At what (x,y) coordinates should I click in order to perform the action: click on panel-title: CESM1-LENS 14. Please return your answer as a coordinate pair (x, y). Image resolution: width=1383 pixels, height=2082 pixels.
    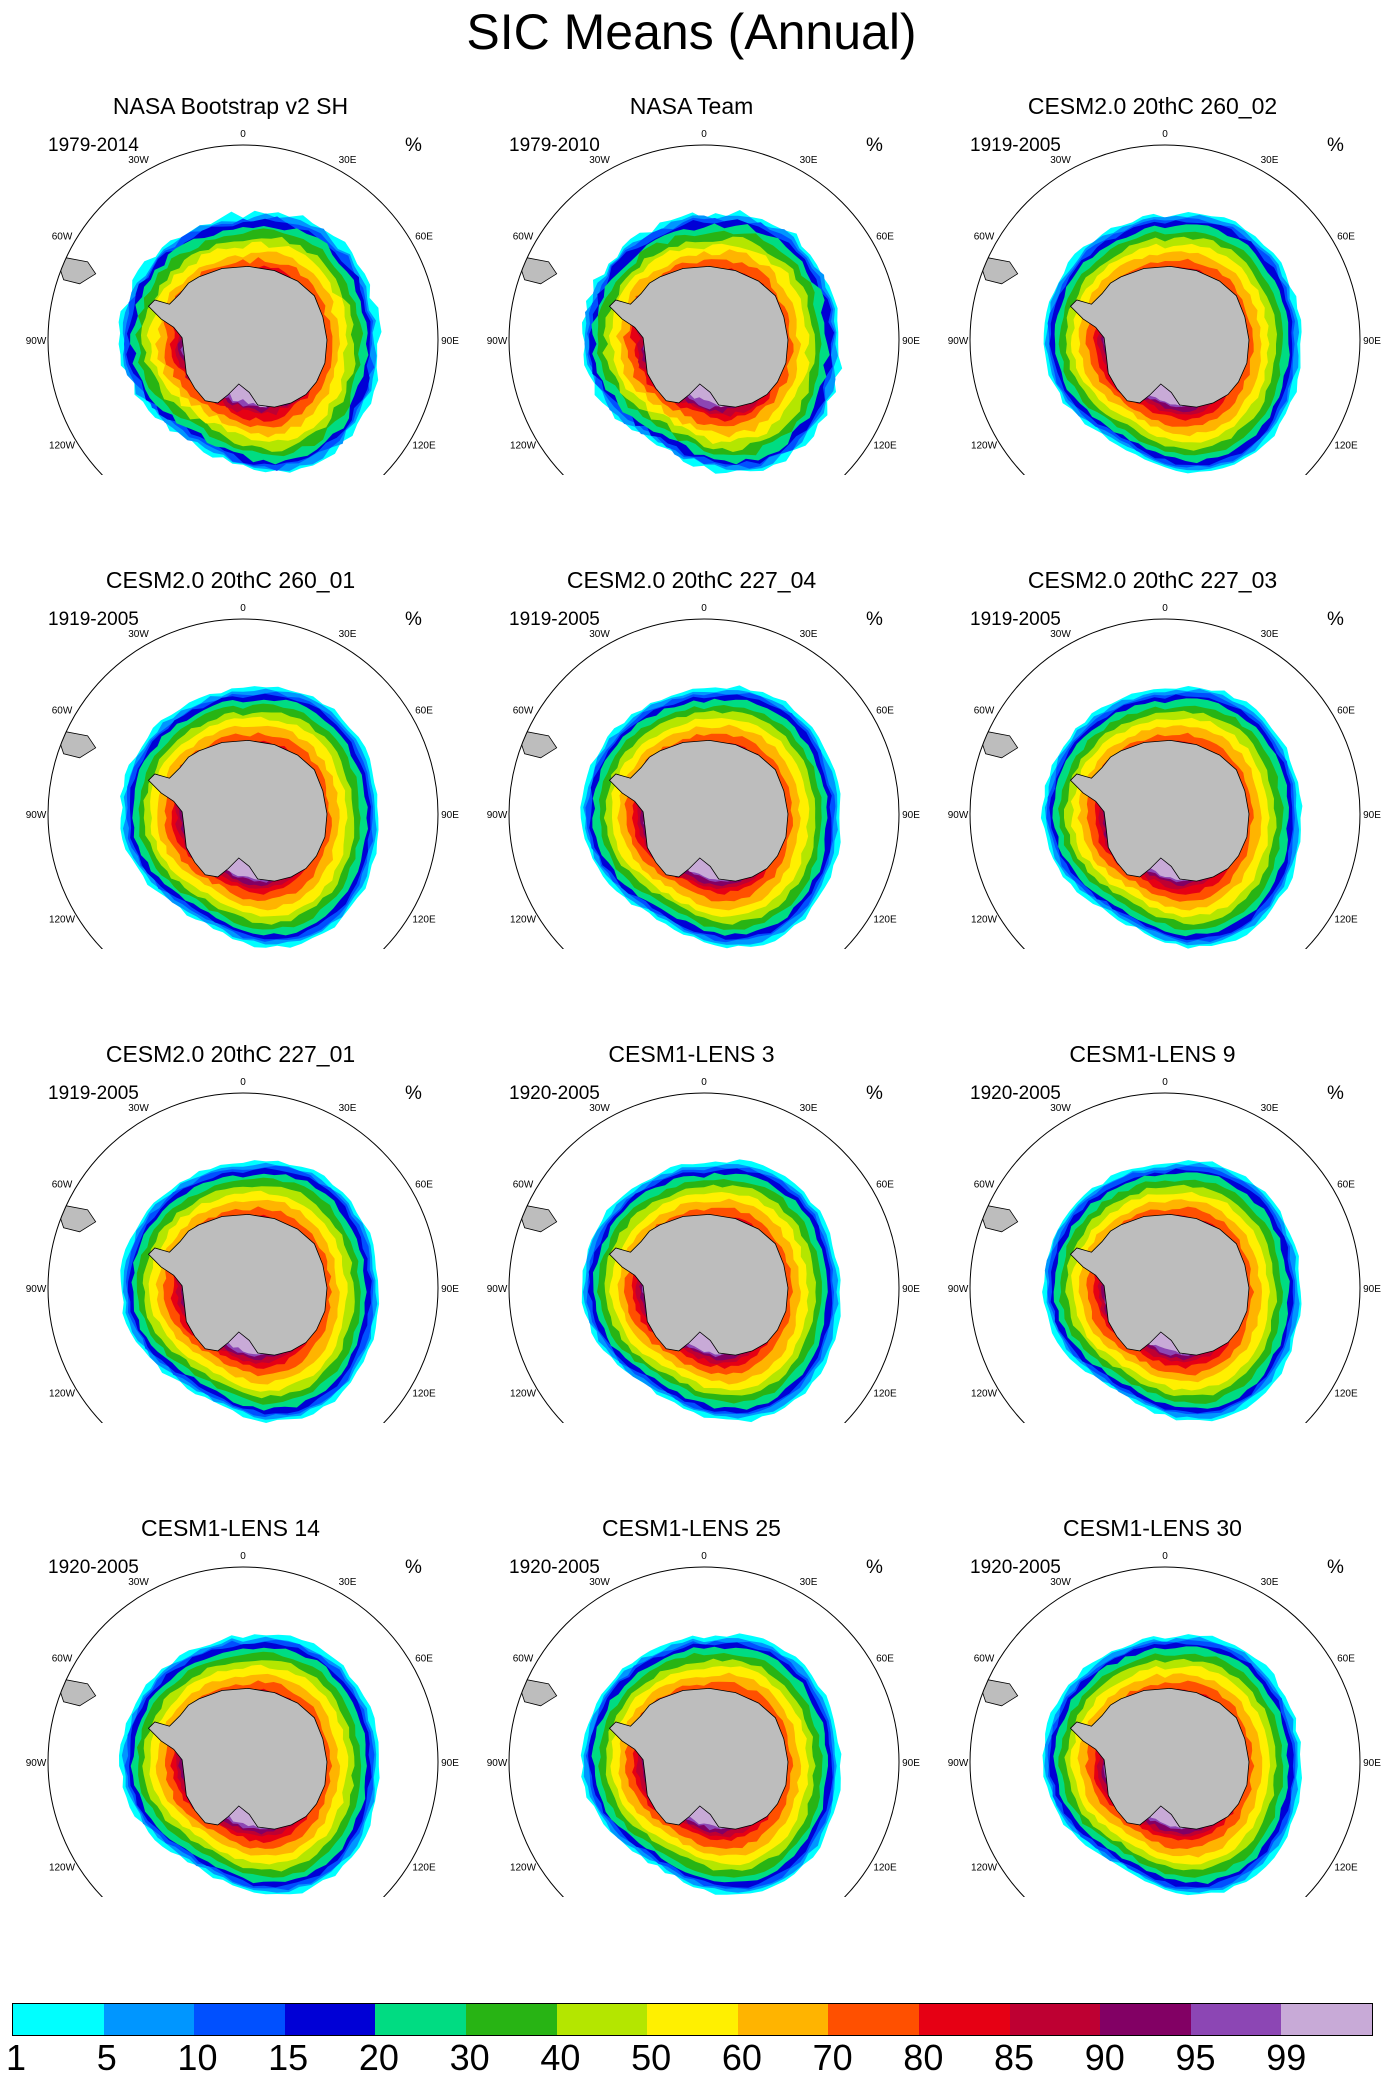
    Looking at the image, I should click on (230, 1528).